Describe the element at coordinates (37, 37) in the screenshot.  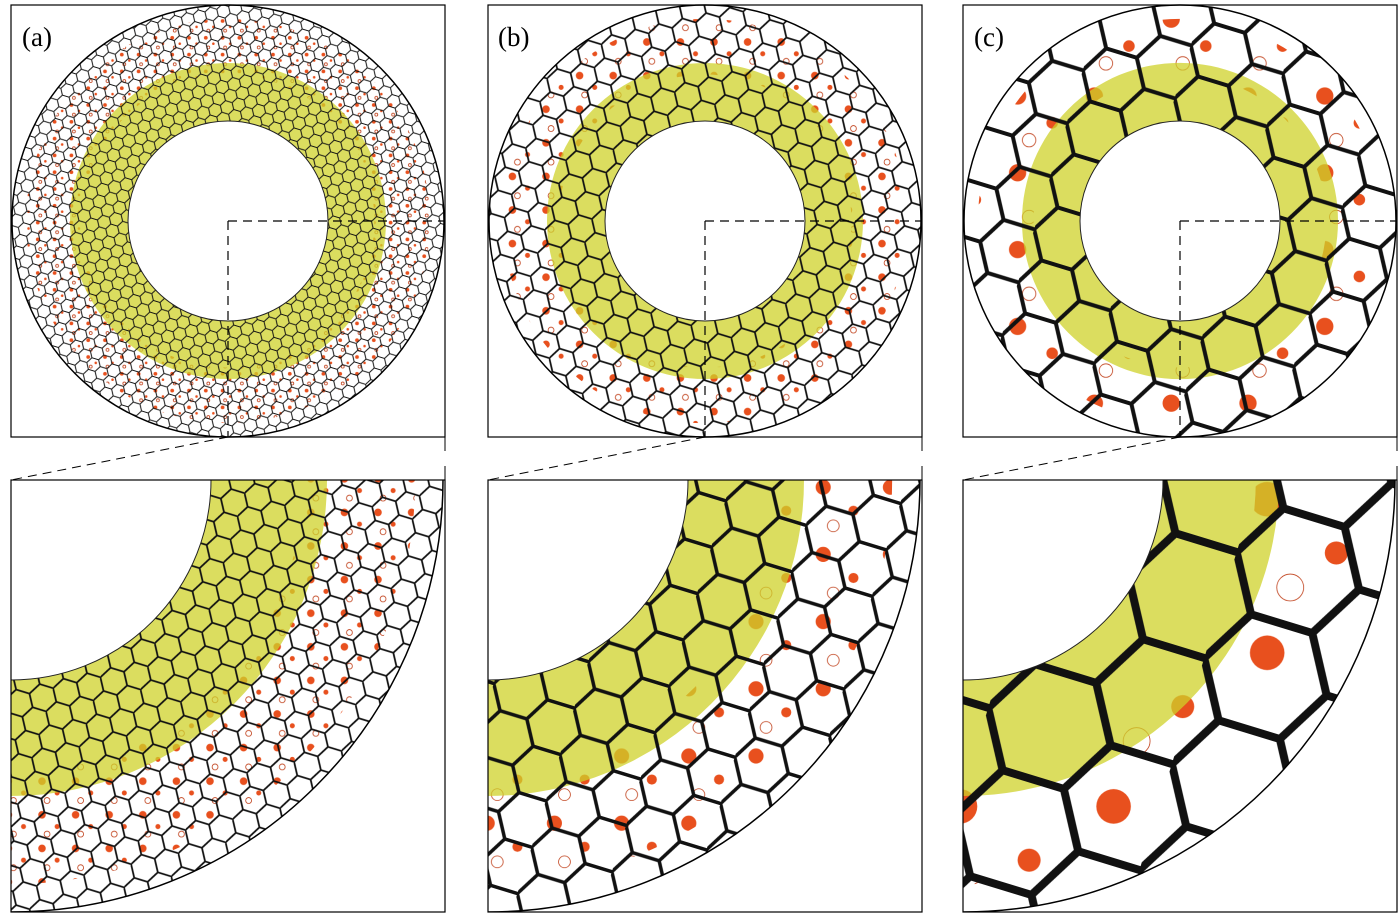
I see `panel-label: (a)` at that location.